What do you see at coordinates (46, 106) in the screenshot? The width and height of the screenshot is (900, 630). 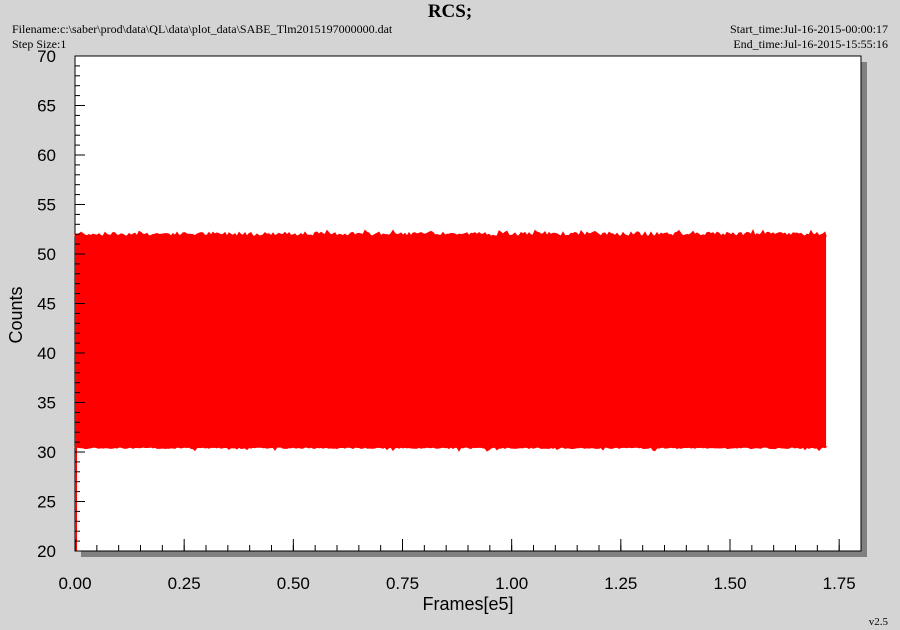 I see `y-tick-label: 65` at bounding box center [46, 106].